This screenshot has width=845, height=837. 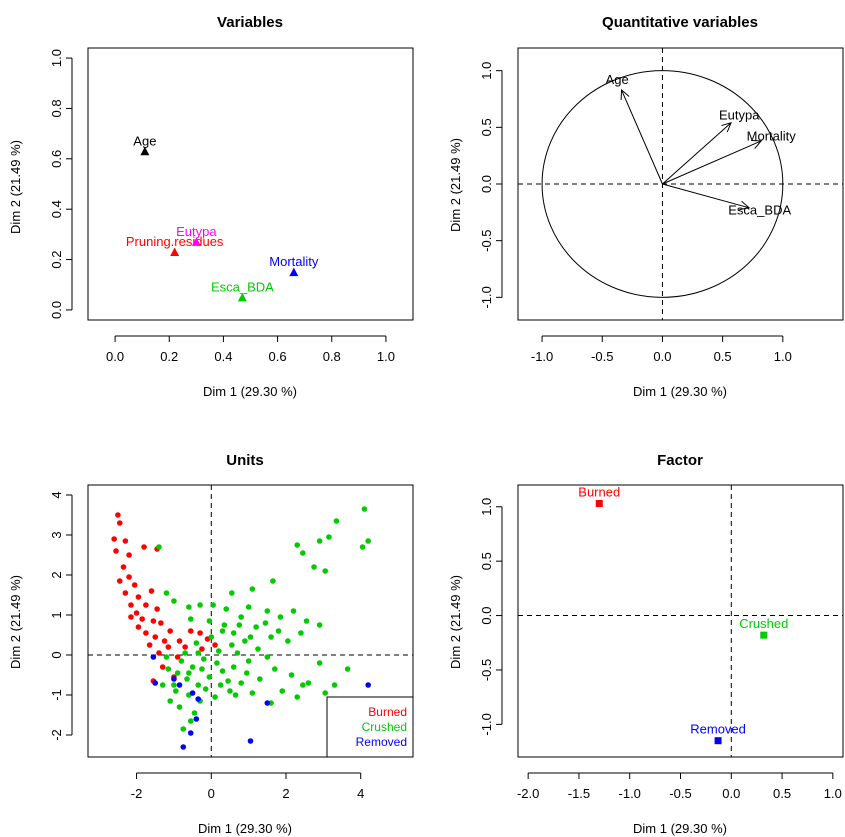 I want to click on variables-plot-frame, so click(x=250, y=184).